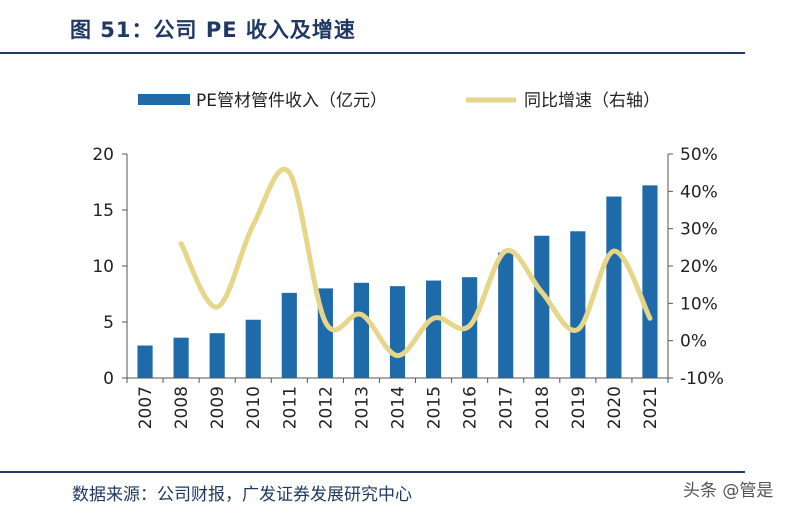 The image size is (798, 510). What do you see at coordinates (108, 323) in the screenshot?
I see `y-left-tick-label: 5` at bounding box center [108, 323].